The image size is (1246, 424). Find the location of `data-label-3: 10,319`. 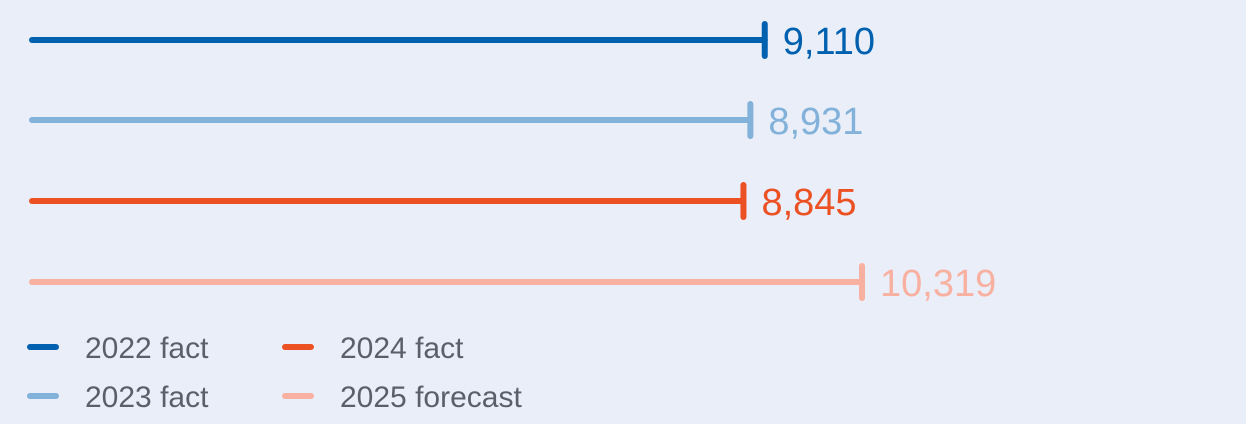

data-label-3: 10,319 is located at coordinates (938, 284).